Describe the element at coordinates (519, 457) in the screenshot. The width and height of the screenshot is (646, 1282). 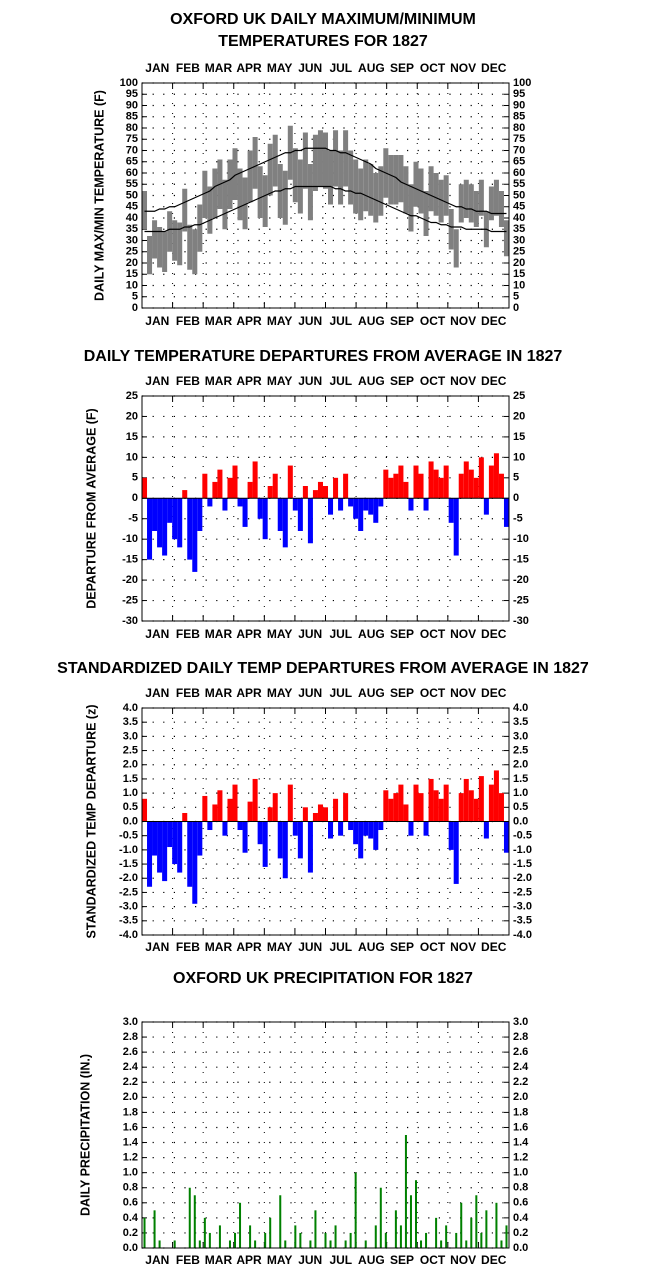
I see `y-tick-label-right: 10` at that location.